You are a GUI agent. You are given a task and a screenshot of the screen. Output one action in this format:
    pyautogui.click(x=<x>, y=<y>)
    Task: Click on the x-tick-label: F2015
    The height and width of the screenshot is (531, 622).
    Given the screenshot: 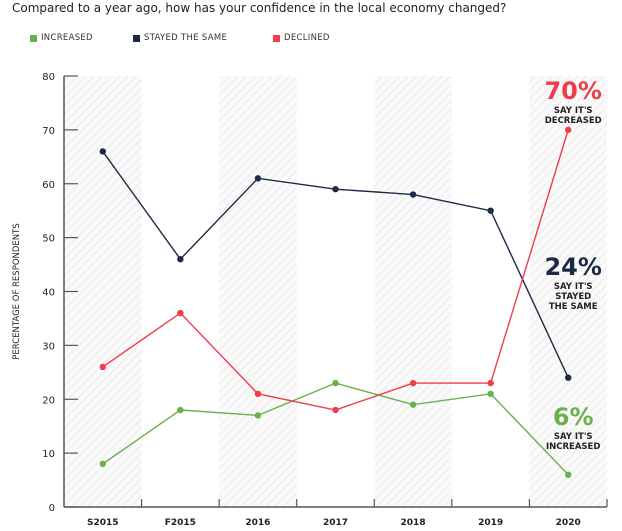 What is the action you would take?
    pyautogui.click(x=180, y=523)
    